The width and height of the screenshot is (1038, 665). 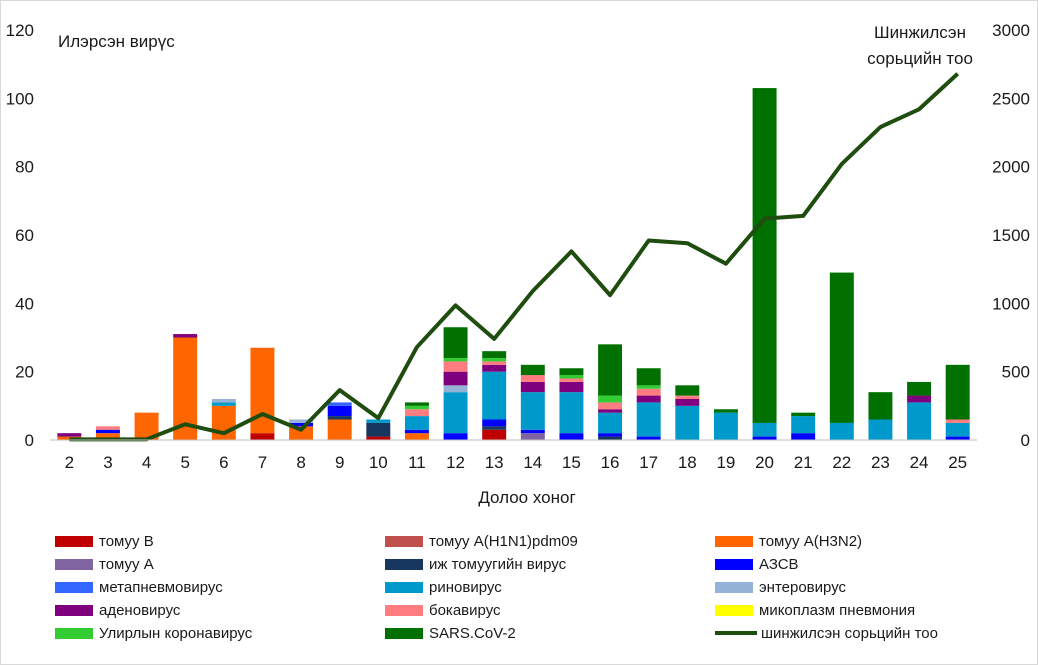 What do you see at coordinates (29, 440) in the screenshot?
I see `y-left-tick-label: 0` at bounding box center [29, 440].